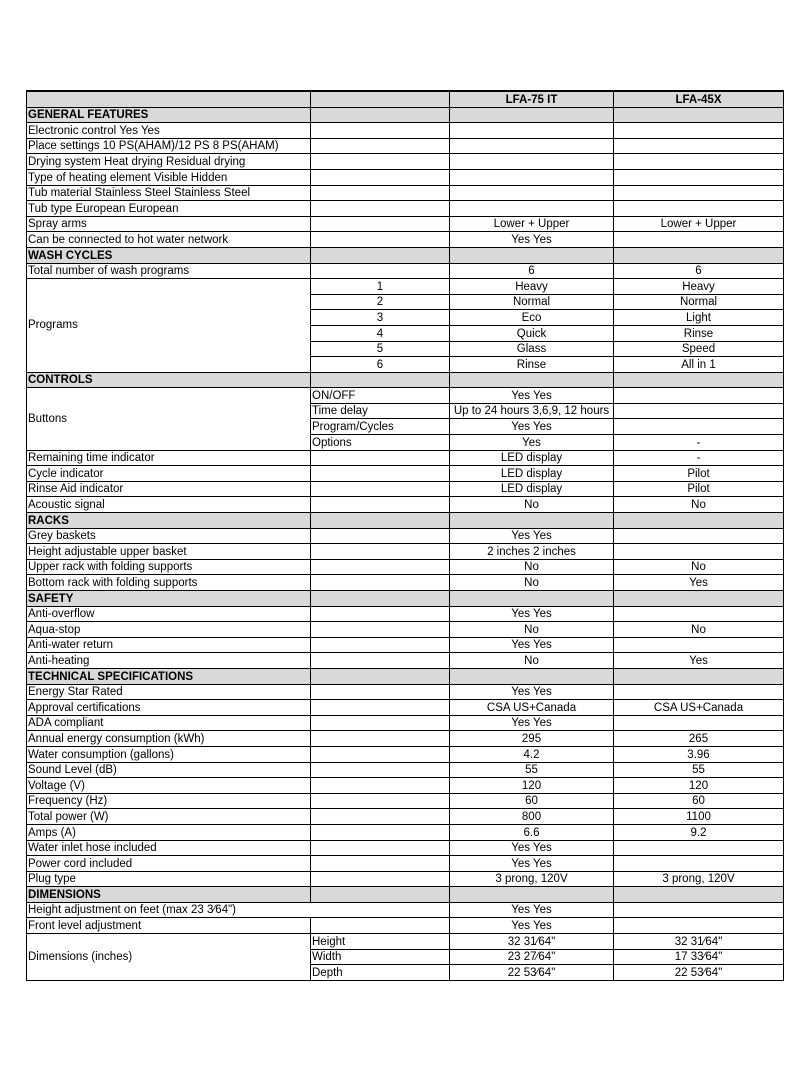 Image resolution: width=802 pixels, height=1069 pixels. Describe the element at coordinates (405, 848) in the screenshot. I see `table-row: Water inlet hose included Yes Yes` at that location.